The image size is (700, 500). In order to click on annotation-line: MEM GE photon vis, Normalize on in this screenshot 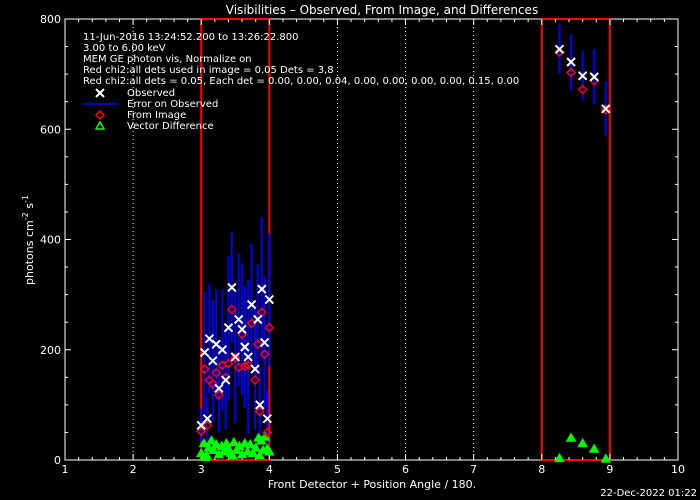, I will do `click(167, 59)`.